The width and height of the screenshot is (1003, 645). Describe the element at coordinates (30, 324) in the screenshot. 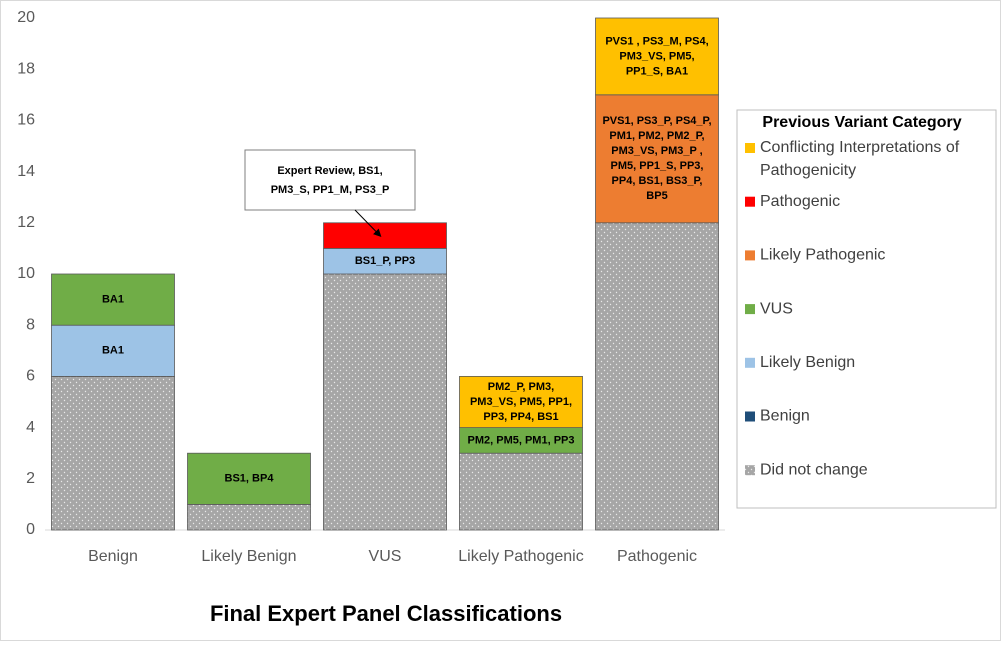

I see `y-tick-label: 8` at that location.